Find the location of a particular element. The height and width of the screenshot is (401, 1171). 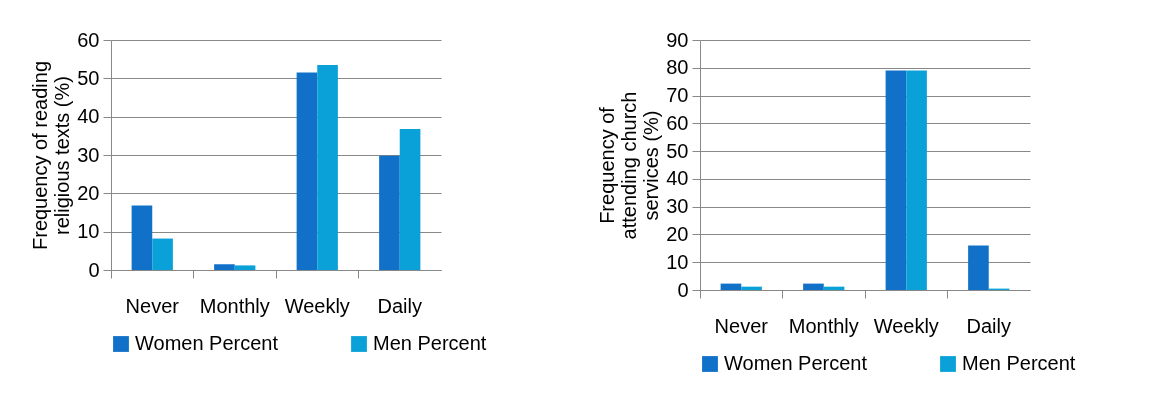

y-tick-label: 80 is located at coordinates (677, 67).